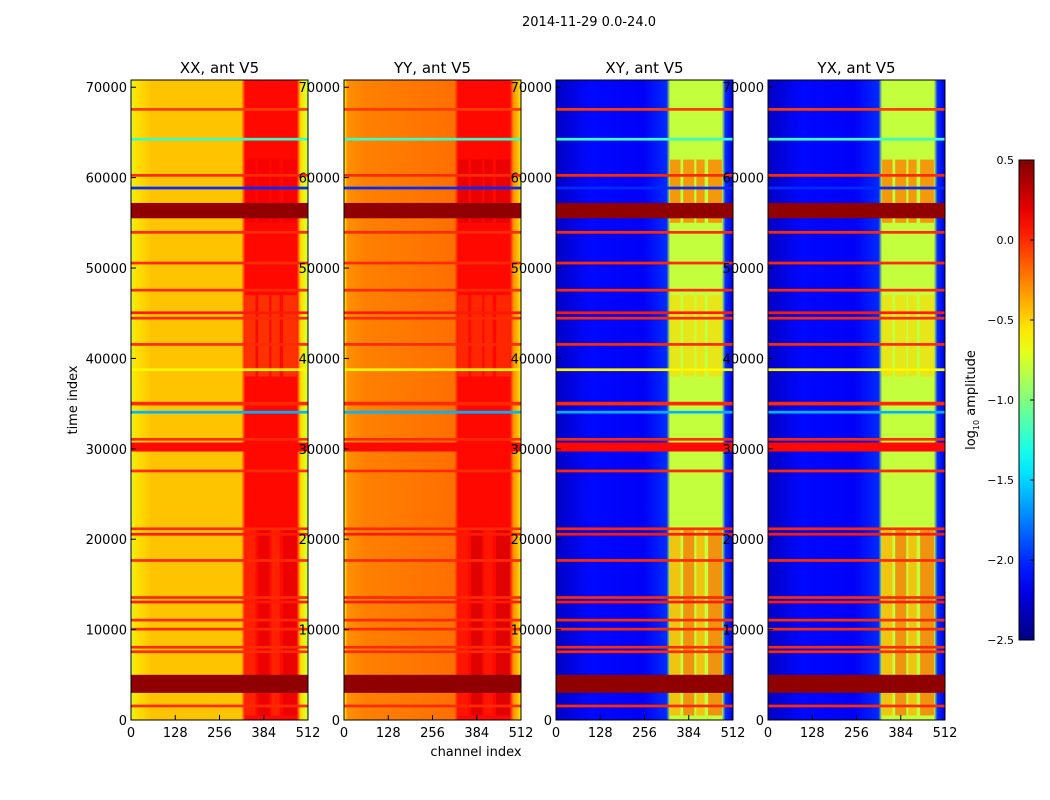 The width and height of the screenshot is (1050, 800). What do you see at coordinates (1006, 240) in the screenshot?
I see `colorbar-tick-label: 0.0` at bounding box center [1006, 240].